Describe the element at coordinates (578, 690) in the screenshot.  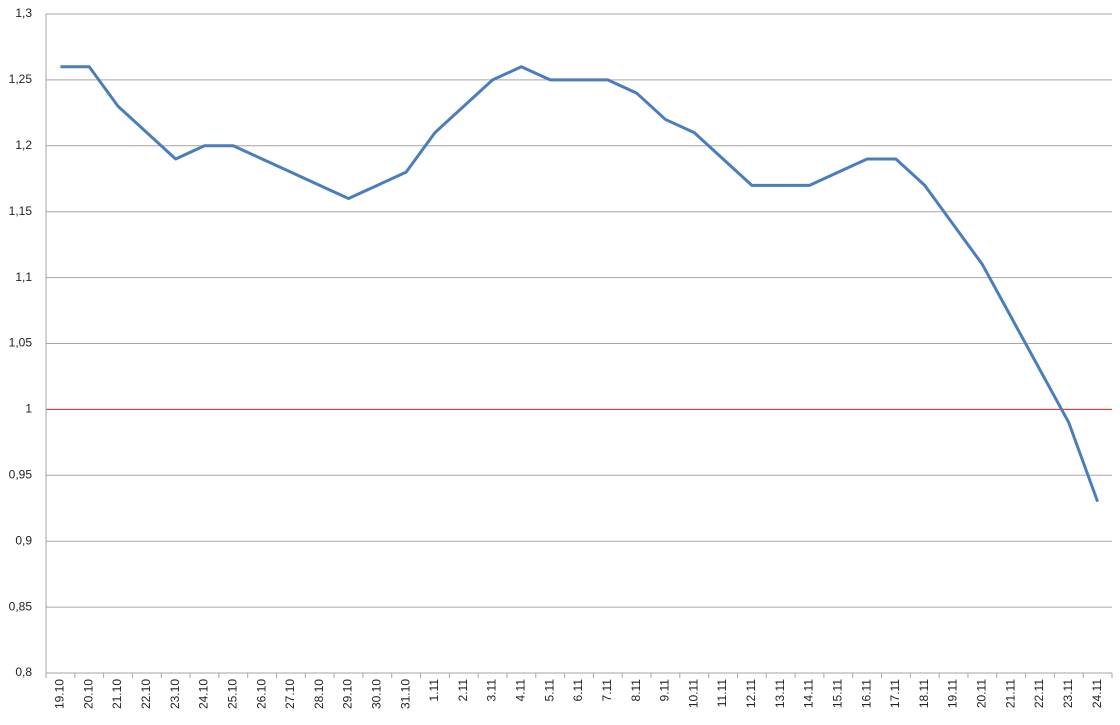
I see `x-tick-label: 6.11` at that location.